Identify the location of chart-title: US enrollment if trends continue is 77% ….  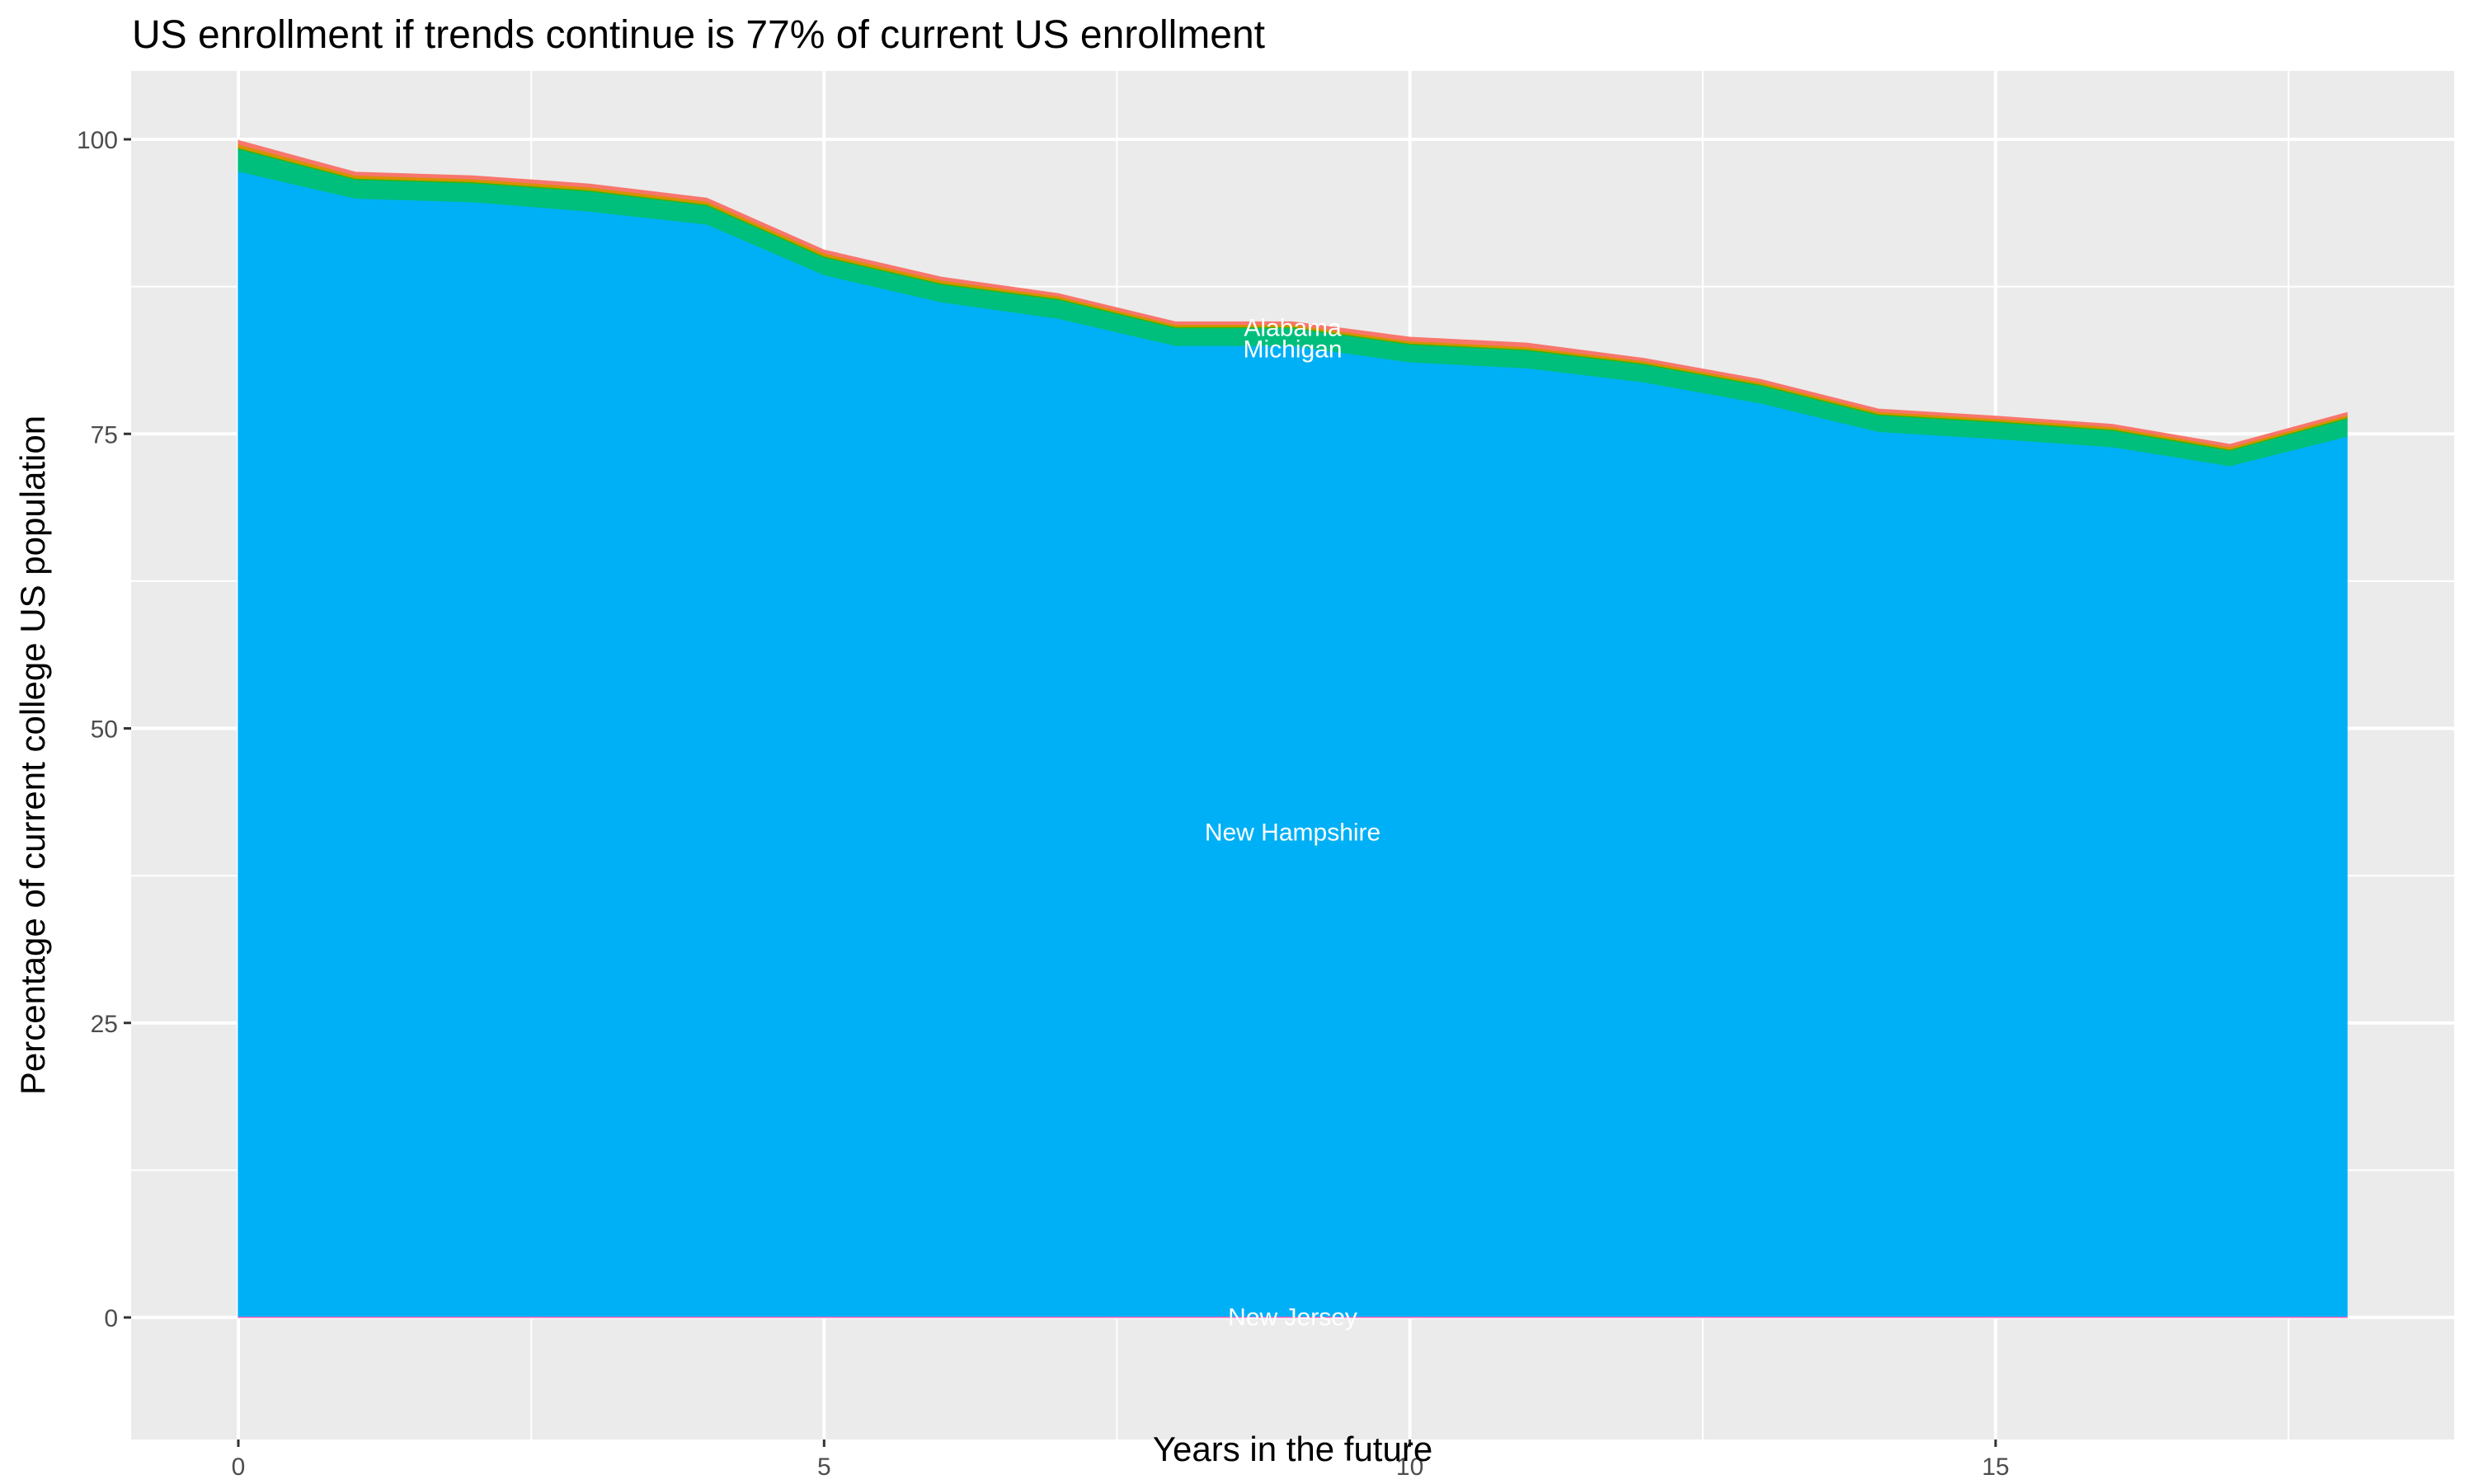
(698, 35).